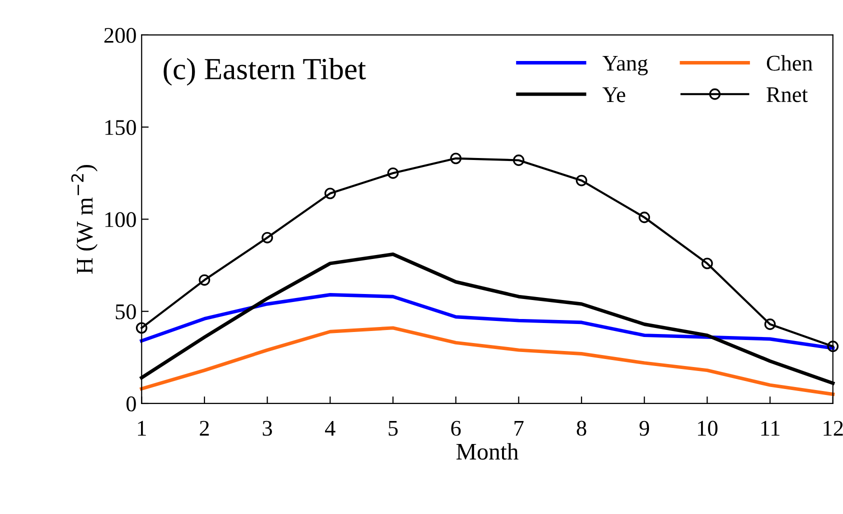 This screenshot has width=843, height=514. What do you see at coordinates (645, 428) in the screenshot?
I see `x-tick-label: 9` at bounding box center [645, 428].